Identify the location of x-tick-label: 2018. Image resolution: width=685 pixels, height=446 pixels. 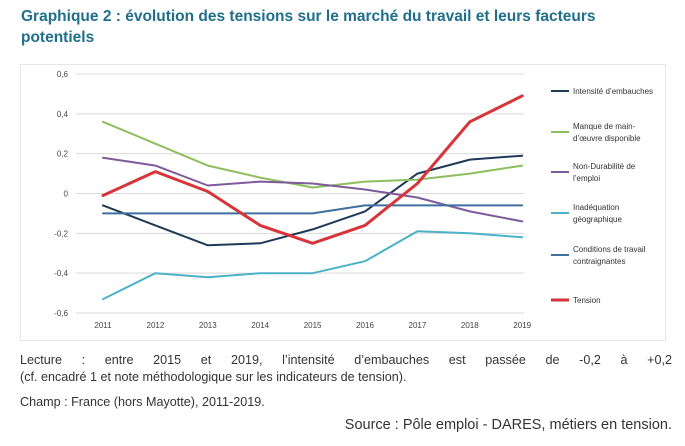
(470, 325).